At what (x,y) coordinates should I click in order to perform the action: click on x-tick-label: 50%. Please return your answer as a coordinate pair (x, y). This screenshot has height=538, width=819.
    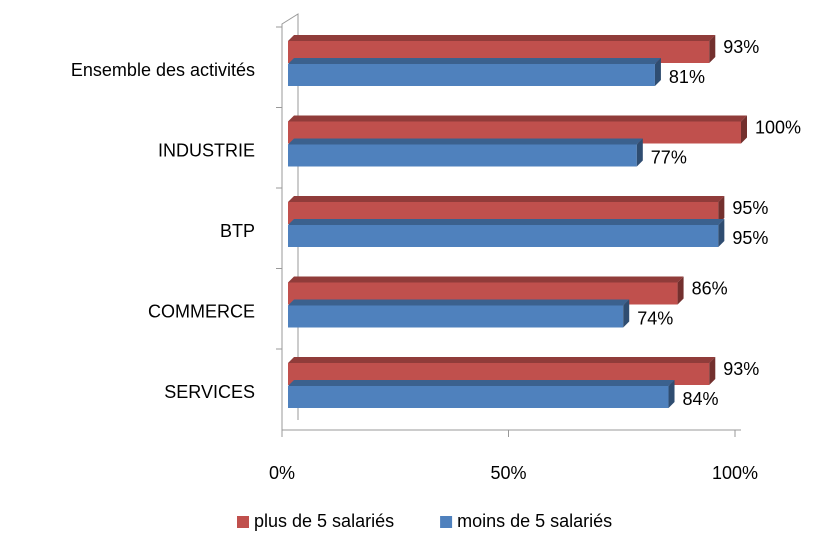
    Looking at the image, I should click on (508, 473).